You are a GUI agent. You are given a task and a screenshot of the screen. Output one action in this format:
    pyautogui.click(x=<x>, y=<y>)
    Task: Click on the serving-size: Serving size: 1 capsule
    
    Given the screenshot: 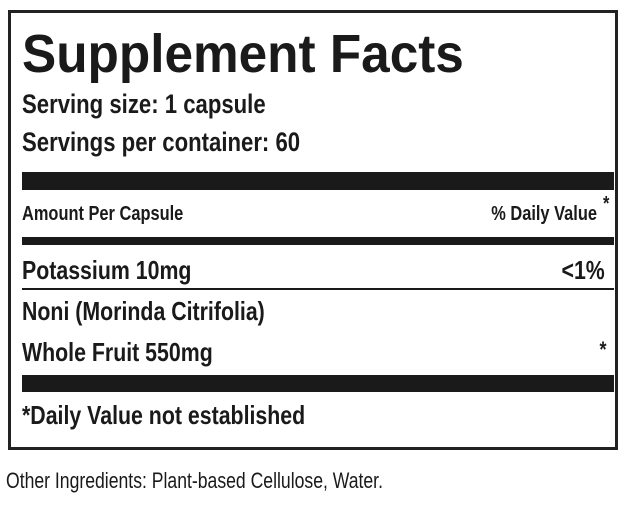 What is the action you would take?
    pyautogui.click(x=144, y=104)
    